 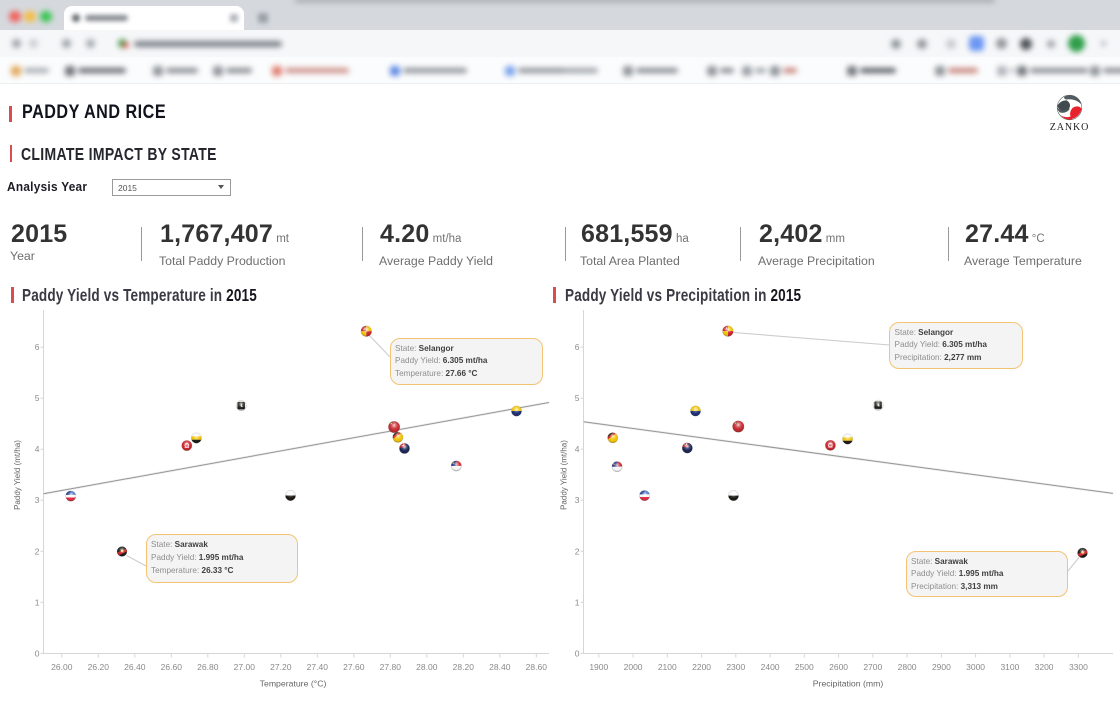 What do you see at coordinates (1070, 127) in the screenshot?
I see `svg-text: ZANKO` at bounding box center [1070, 127].